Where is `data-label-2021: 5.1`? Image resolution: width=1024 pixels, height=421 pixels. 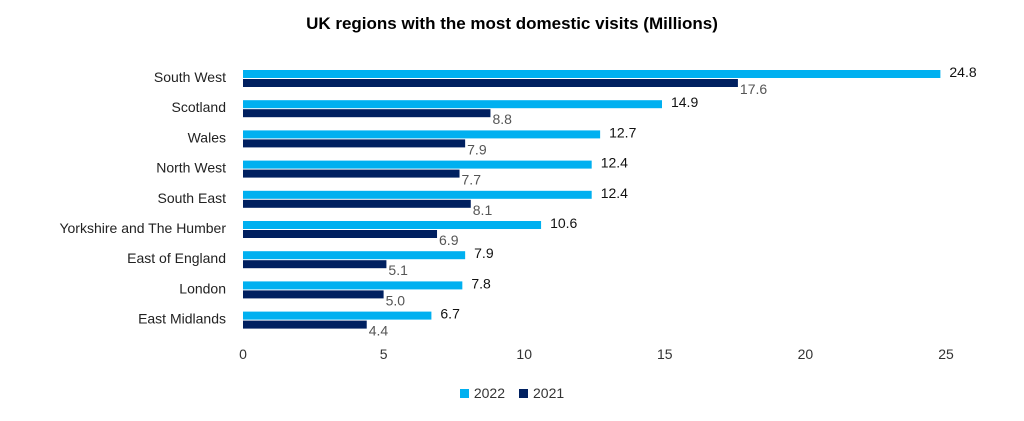 data-label-2021: 5.1 is located at coordinates (398, 270).